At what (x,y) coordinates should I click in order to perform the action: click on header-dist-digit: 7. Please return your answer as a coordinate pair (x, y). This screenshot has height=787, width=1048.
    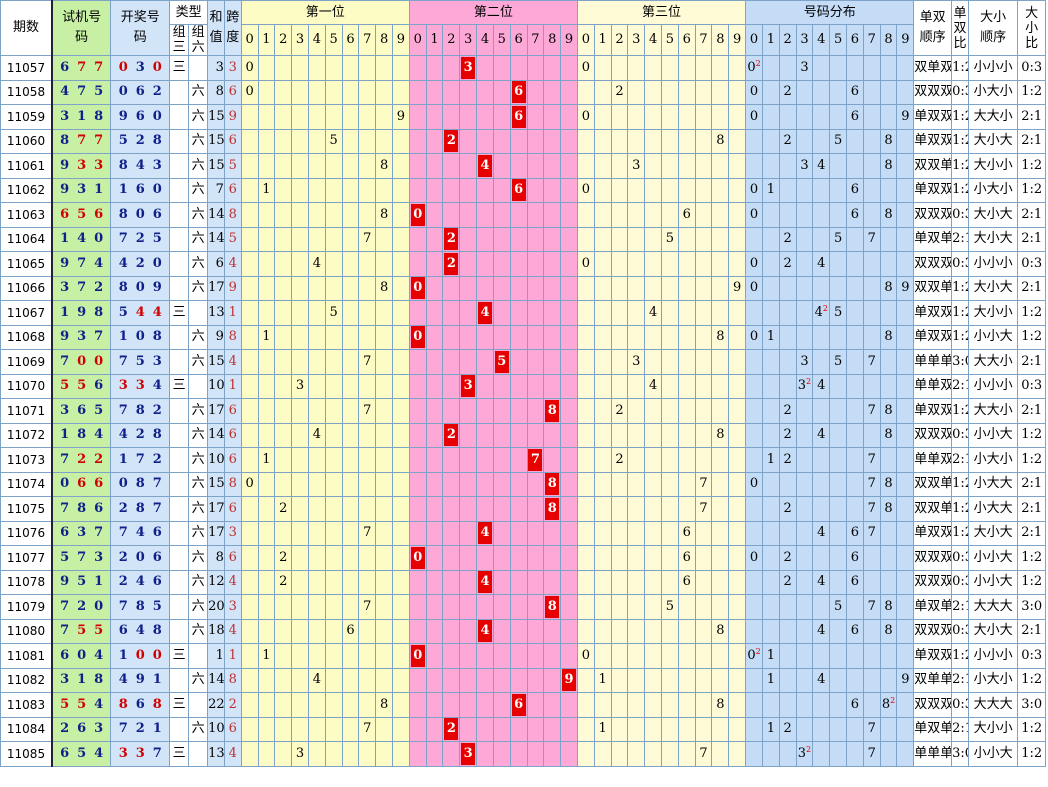
    Looking at the image, I should click on (871, 40).